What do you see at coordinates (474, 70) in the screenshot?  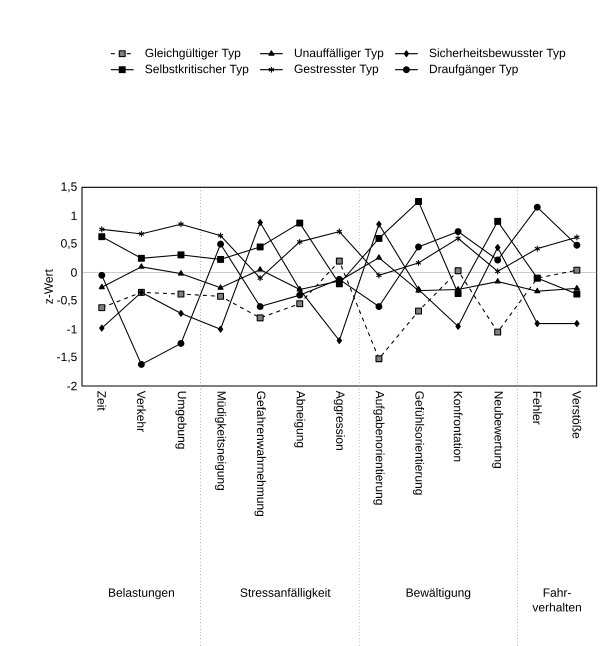 I see `legend-label: Draufgänger Typ` at bounding box center [474, 70].